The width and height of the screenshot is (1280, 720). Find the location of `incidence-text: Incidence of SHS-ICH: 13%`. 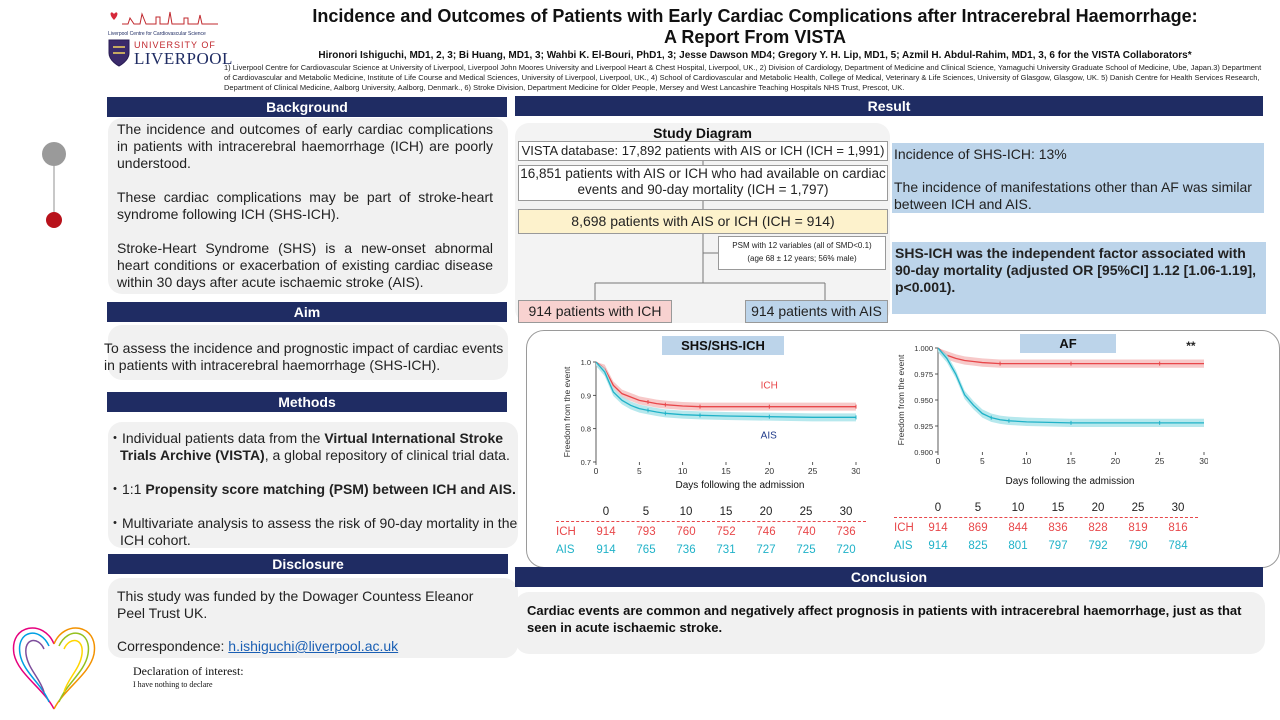

incidence-text: Incidence of SHS-ICH: 13% is located at coordinates (980, 154).